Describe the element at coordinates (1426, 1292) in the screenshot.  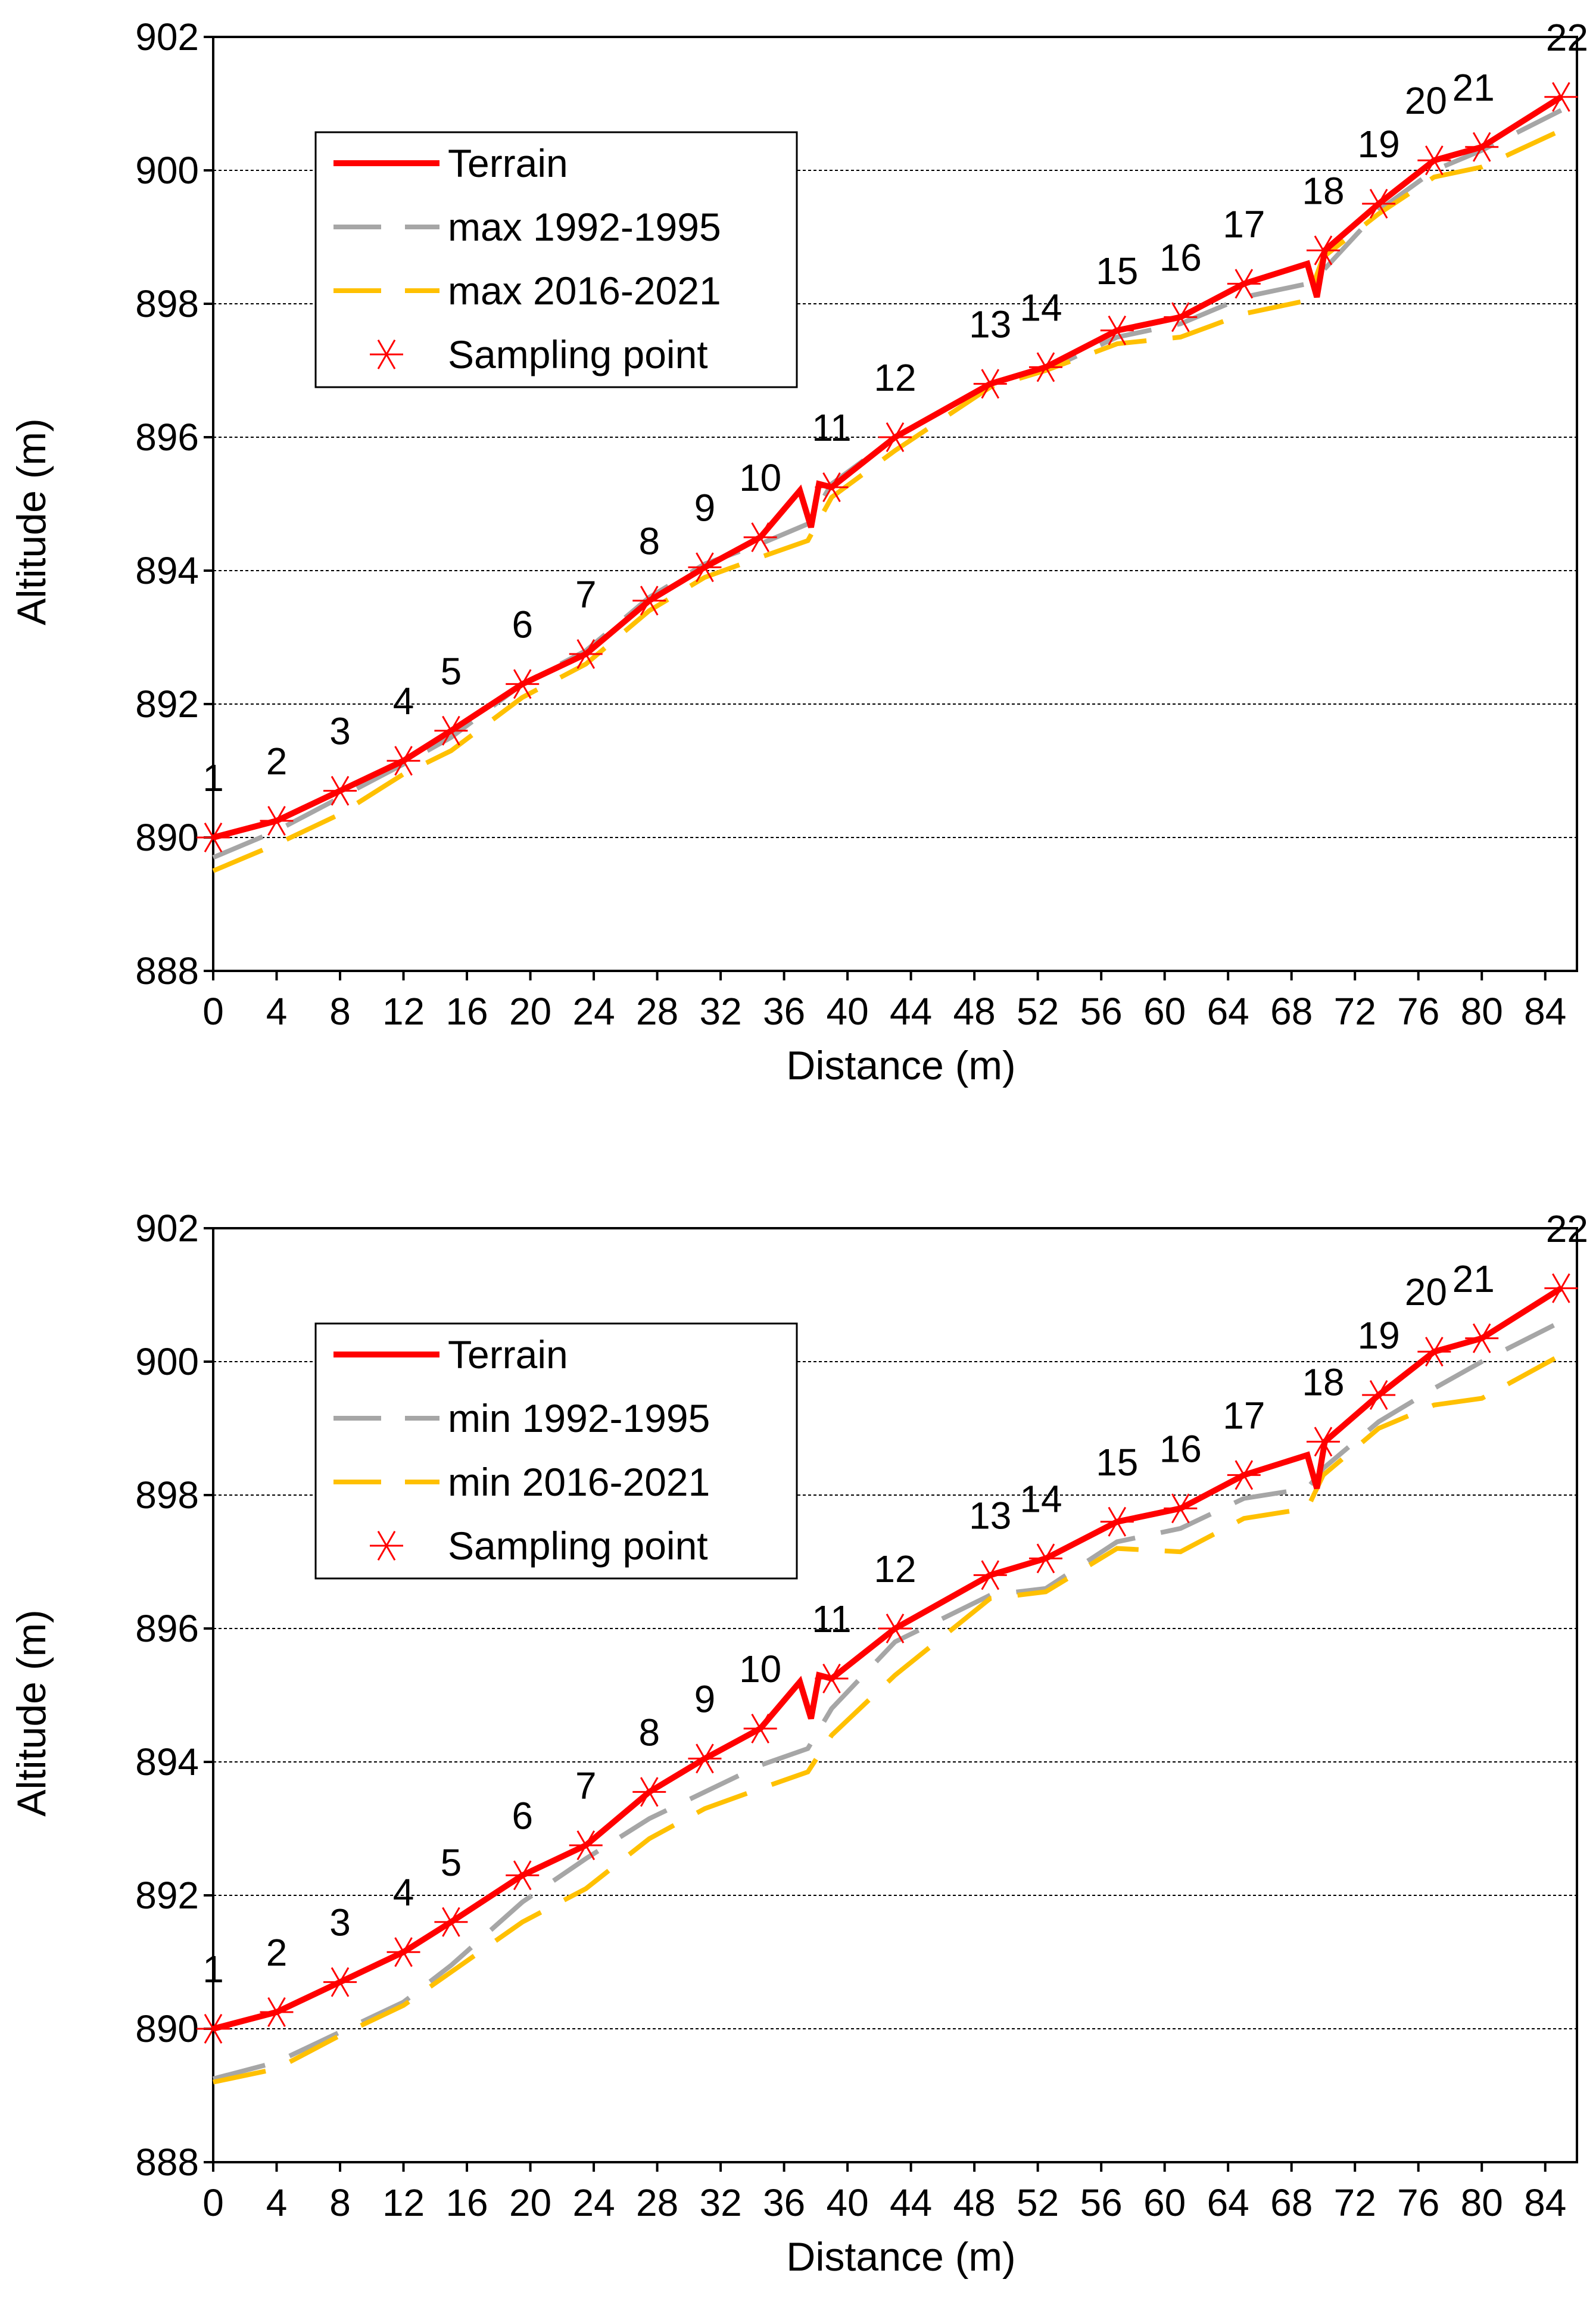
I see `sampling-point-label: 20` at that location.